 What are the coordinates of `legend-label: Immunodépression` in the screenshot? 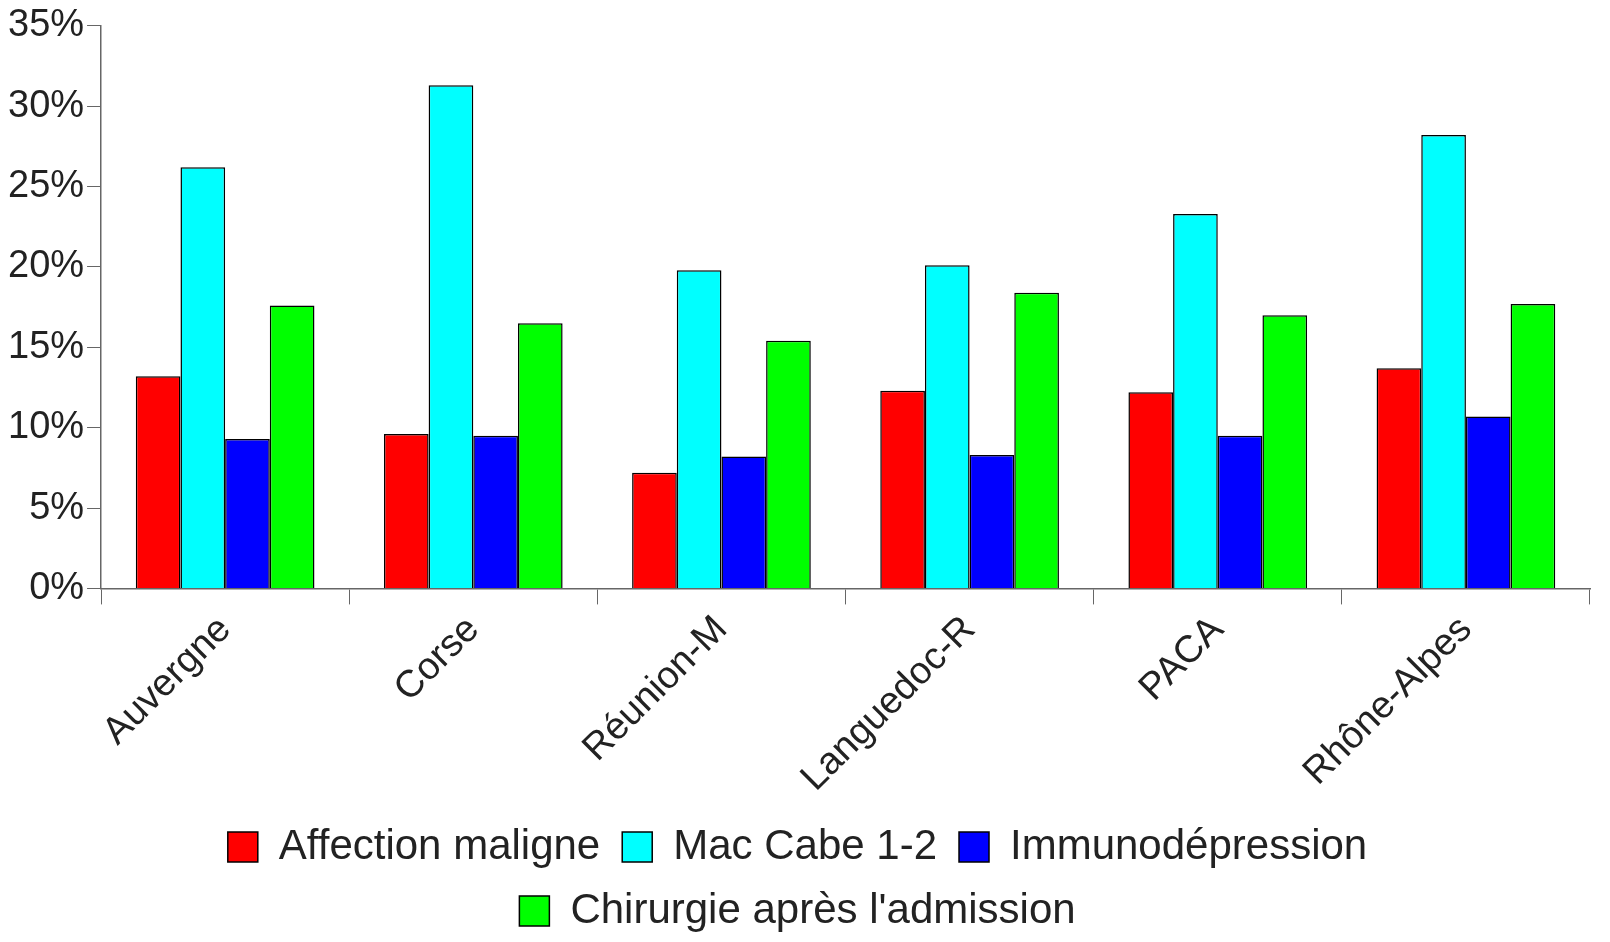 It's located at (1189, 844).